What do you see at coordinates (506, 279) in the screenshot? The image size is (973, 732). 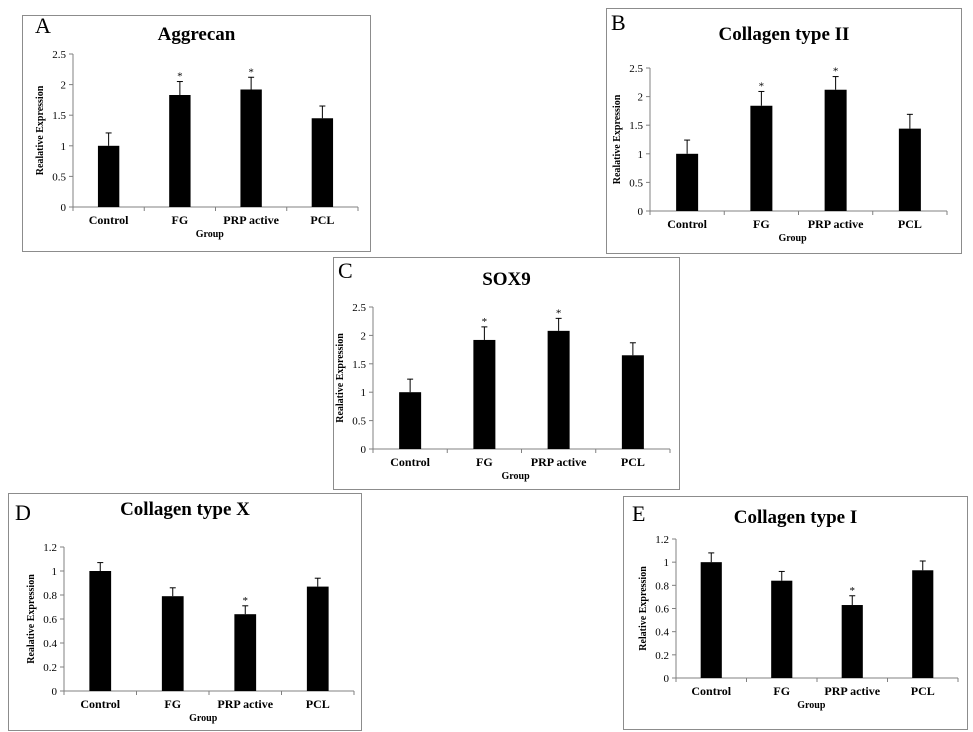 I see `chart-title: SOX9` at bounding box center [506, 279].